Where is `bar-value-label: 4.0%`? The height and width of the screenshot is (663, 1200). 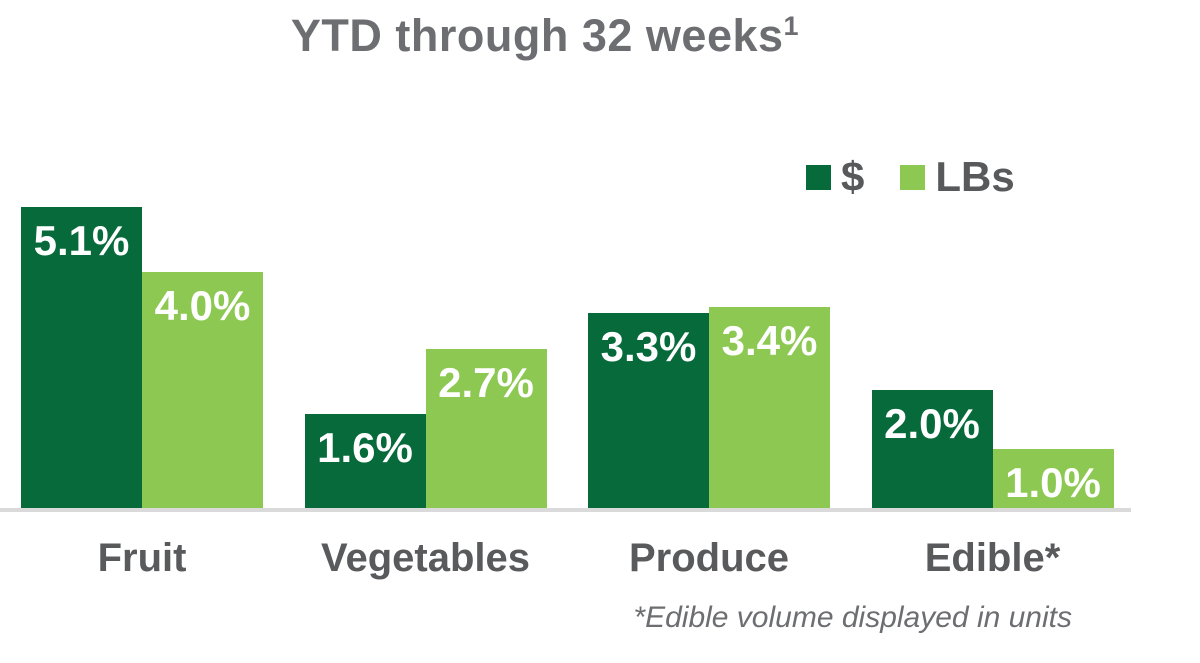
bar-value-label: 4.0% is located at coordinates (202, 305).